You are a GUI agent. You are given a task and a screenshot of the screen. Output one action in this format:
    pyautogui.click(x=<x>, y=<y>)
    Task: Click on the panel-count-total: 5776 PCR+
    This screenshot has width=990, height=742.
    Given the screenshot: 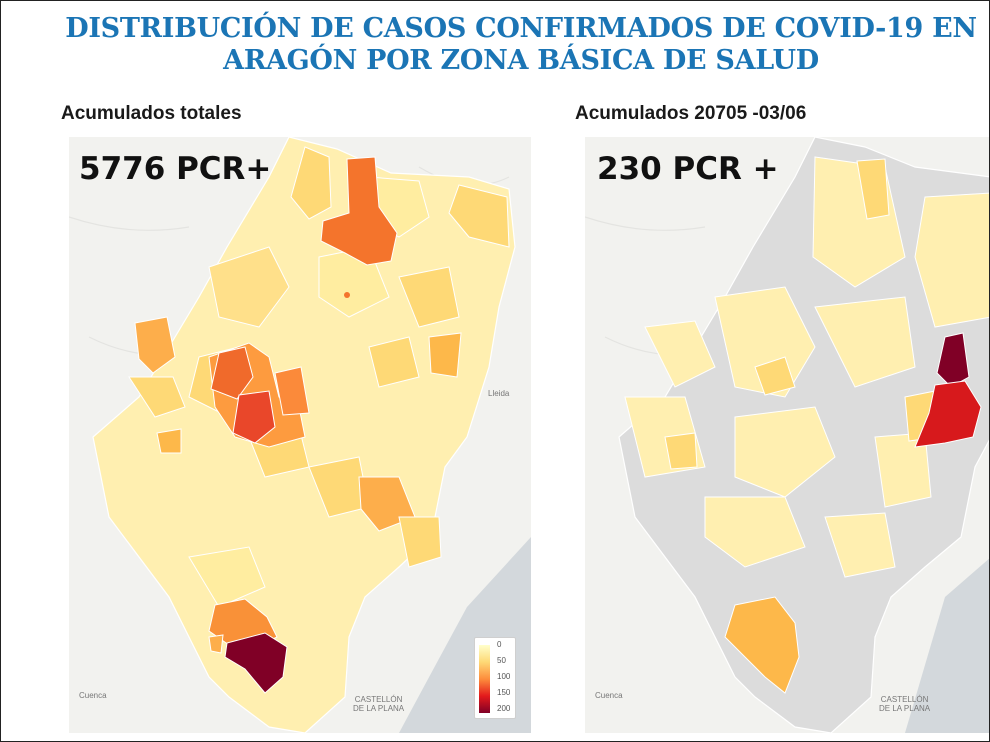 What is the action you would take?
    pyautogui.click(x=175, y=169)
    